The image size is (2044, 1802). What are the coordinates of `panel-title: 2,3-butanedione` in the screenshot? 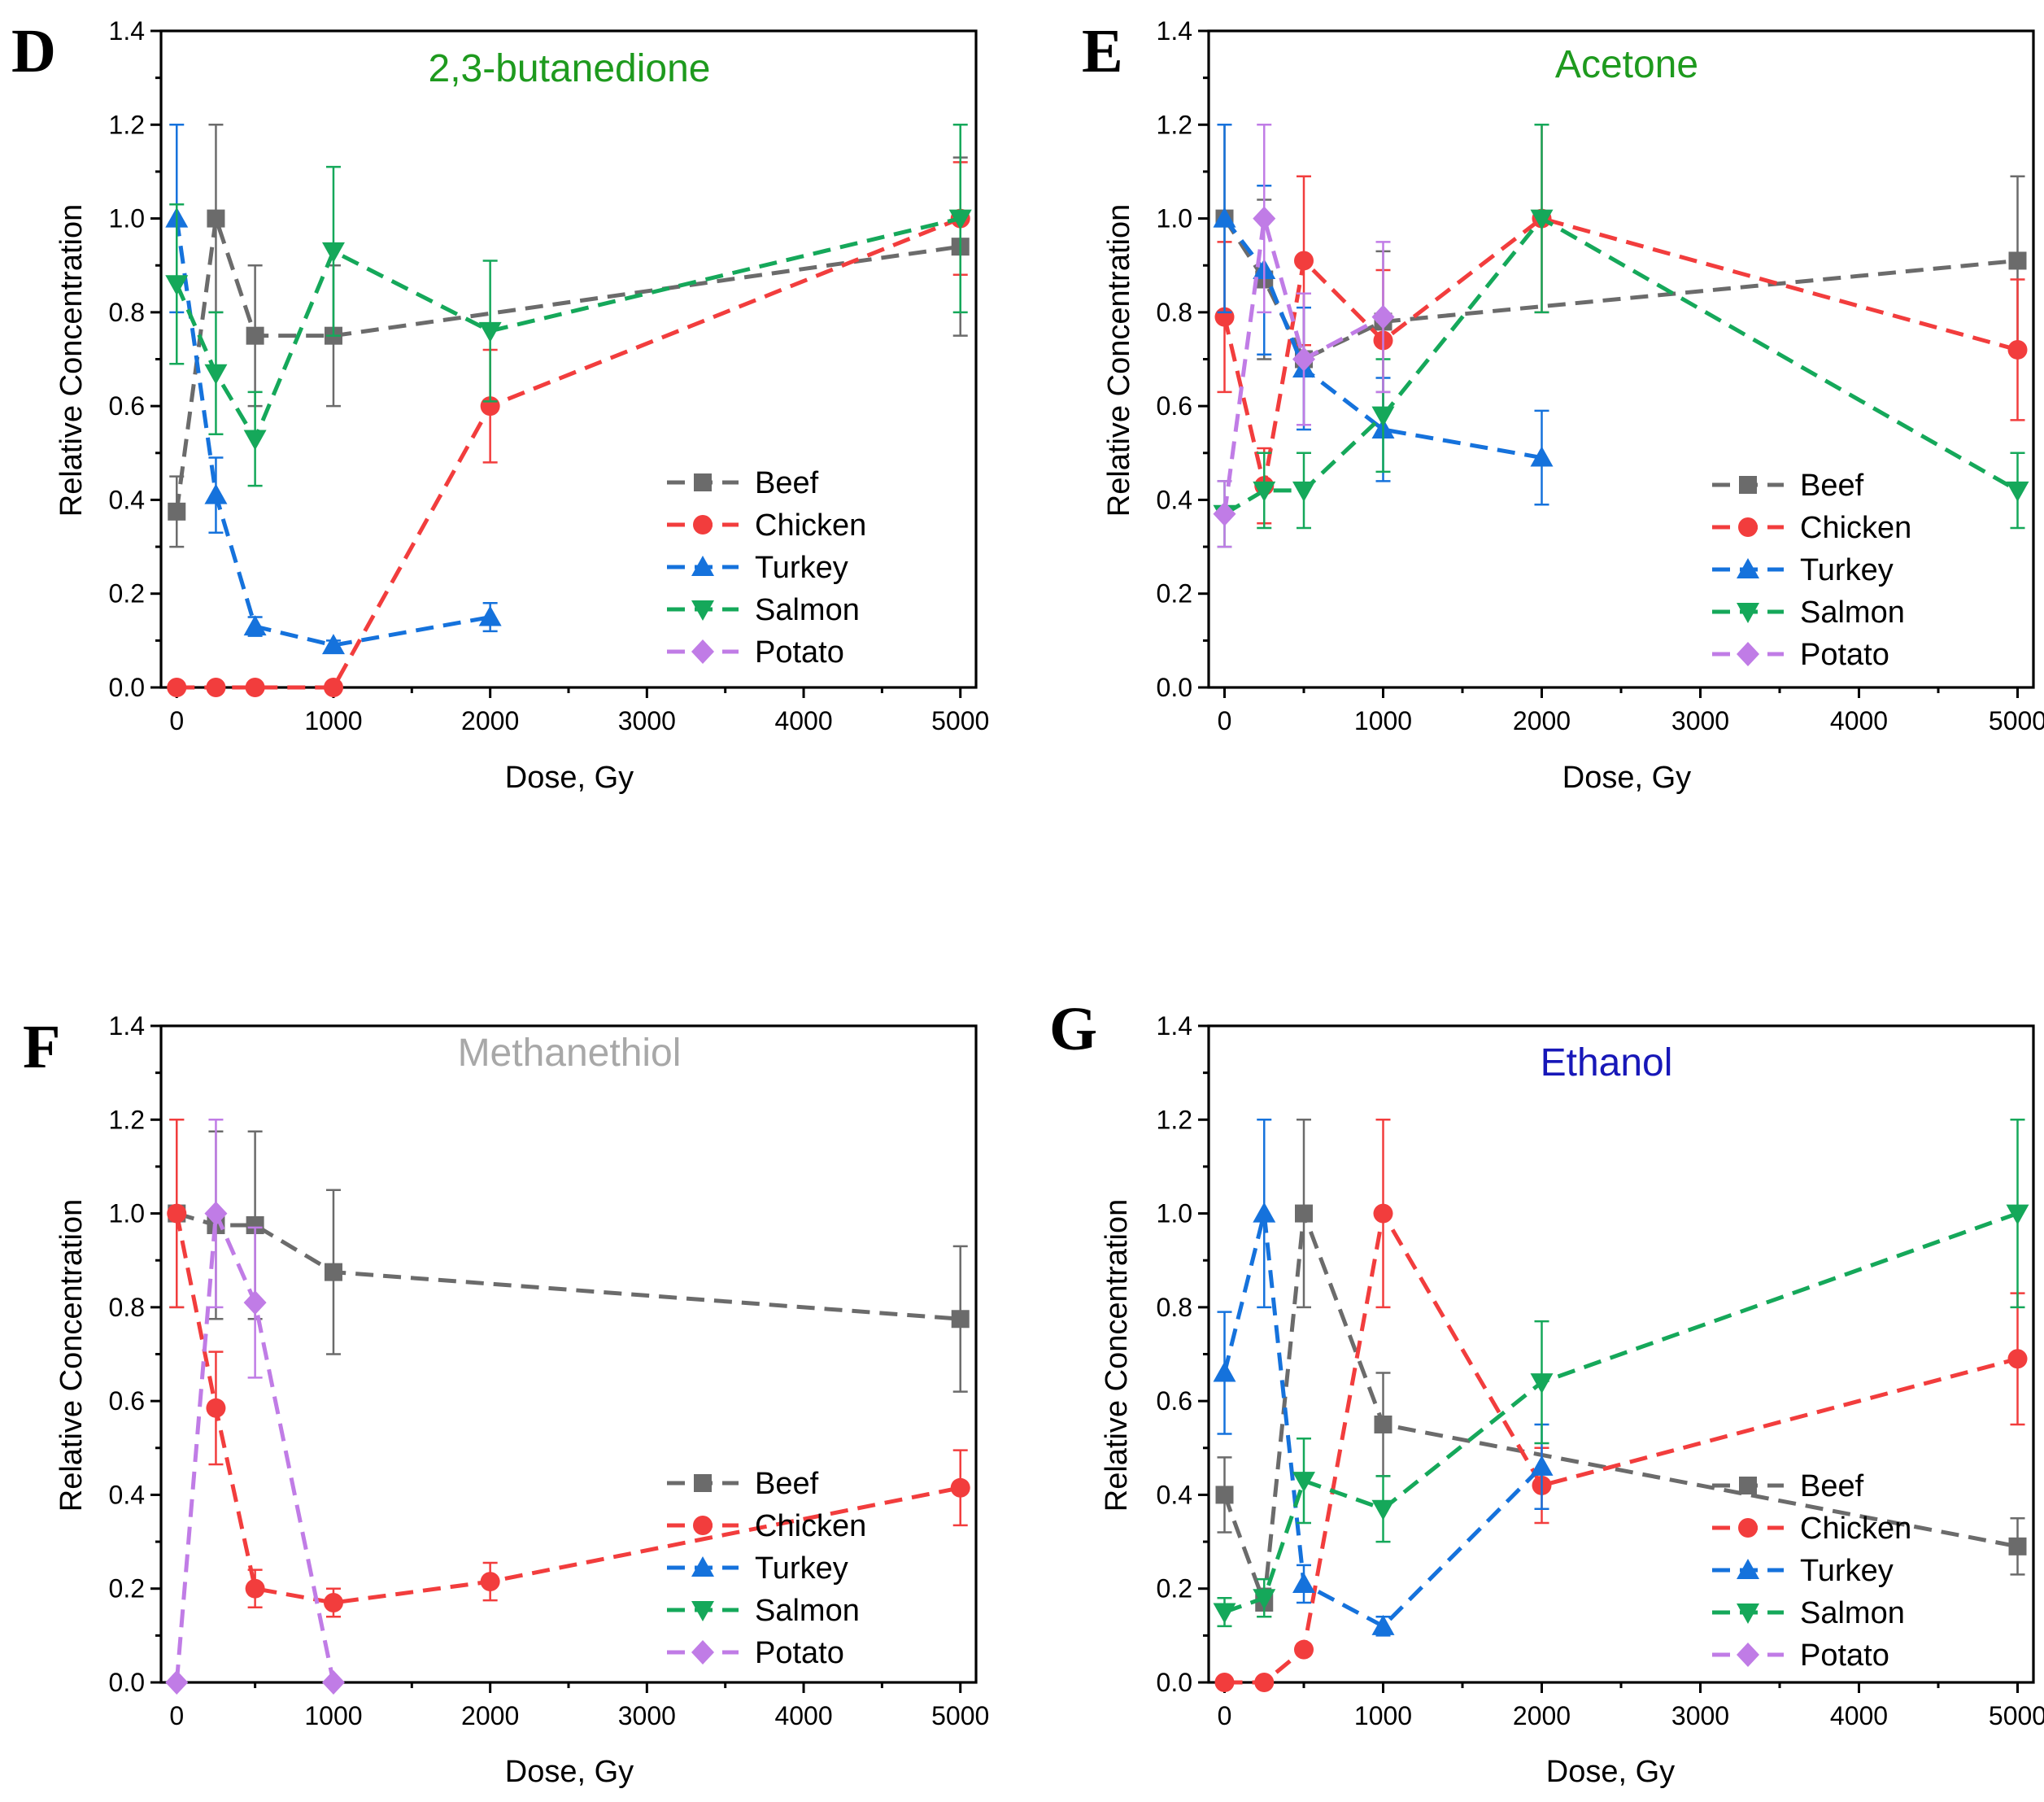 It's located at (570, 68).